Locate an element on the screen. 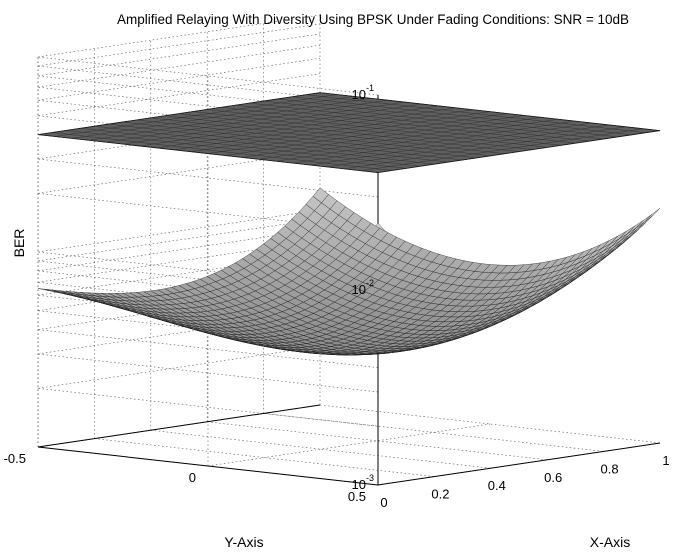  x-tick-label: 1 is located at coordinates (665, 460).